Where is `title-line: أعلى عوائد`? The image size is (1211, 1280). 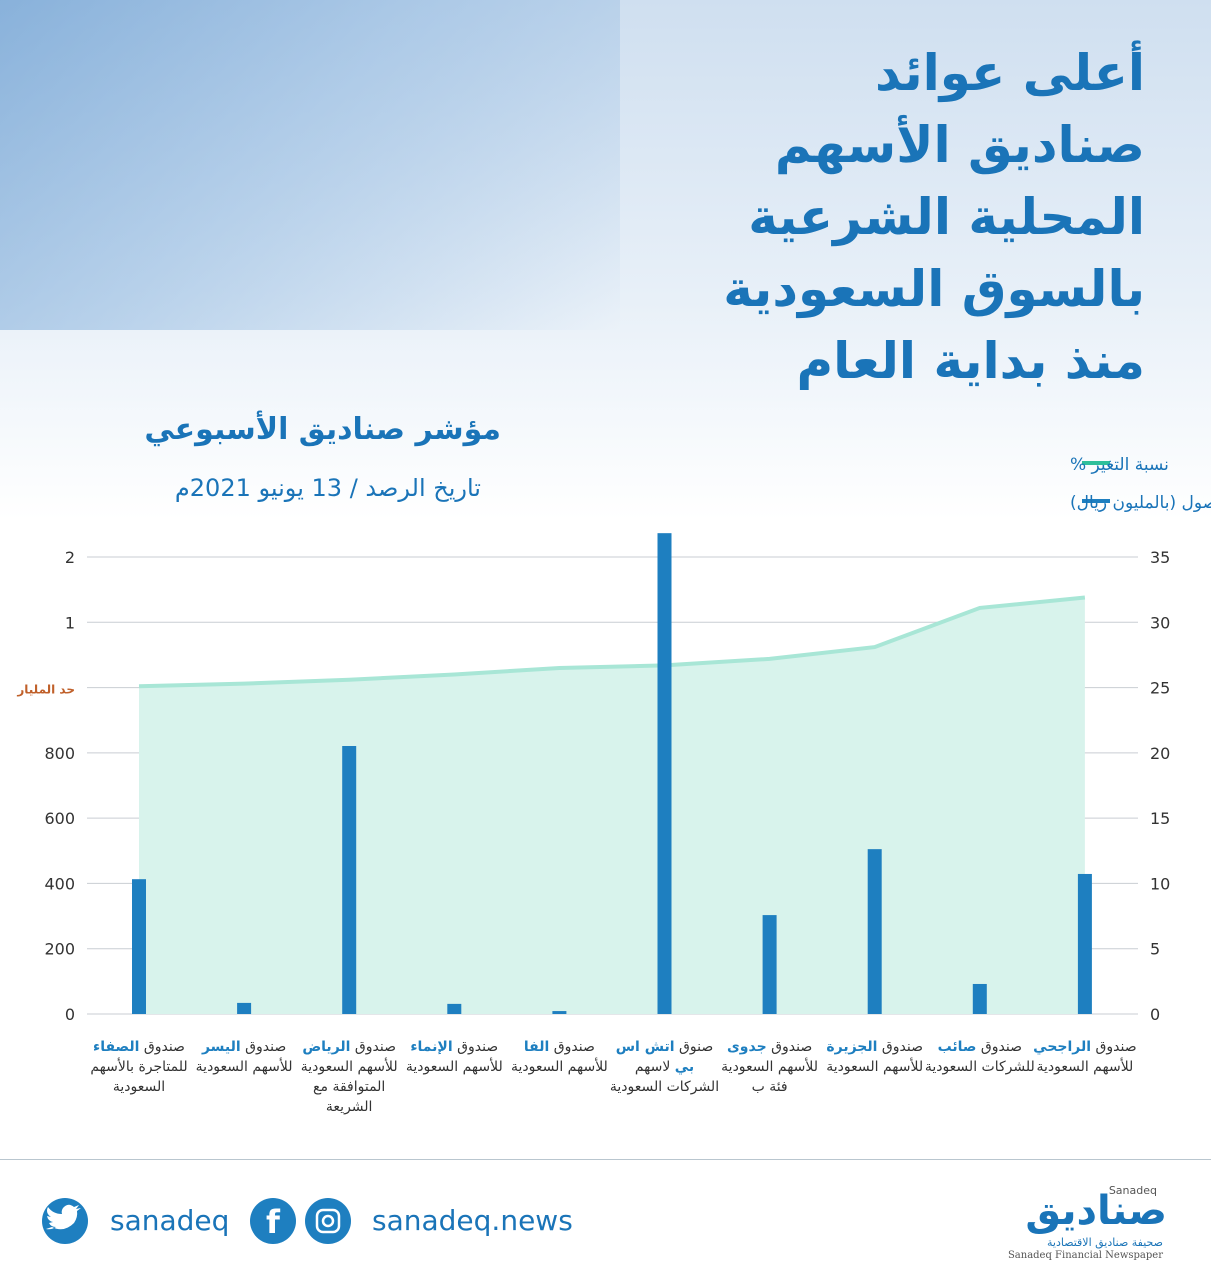 title-line: أعلى عوائد is located at coordinates (1010, 73).